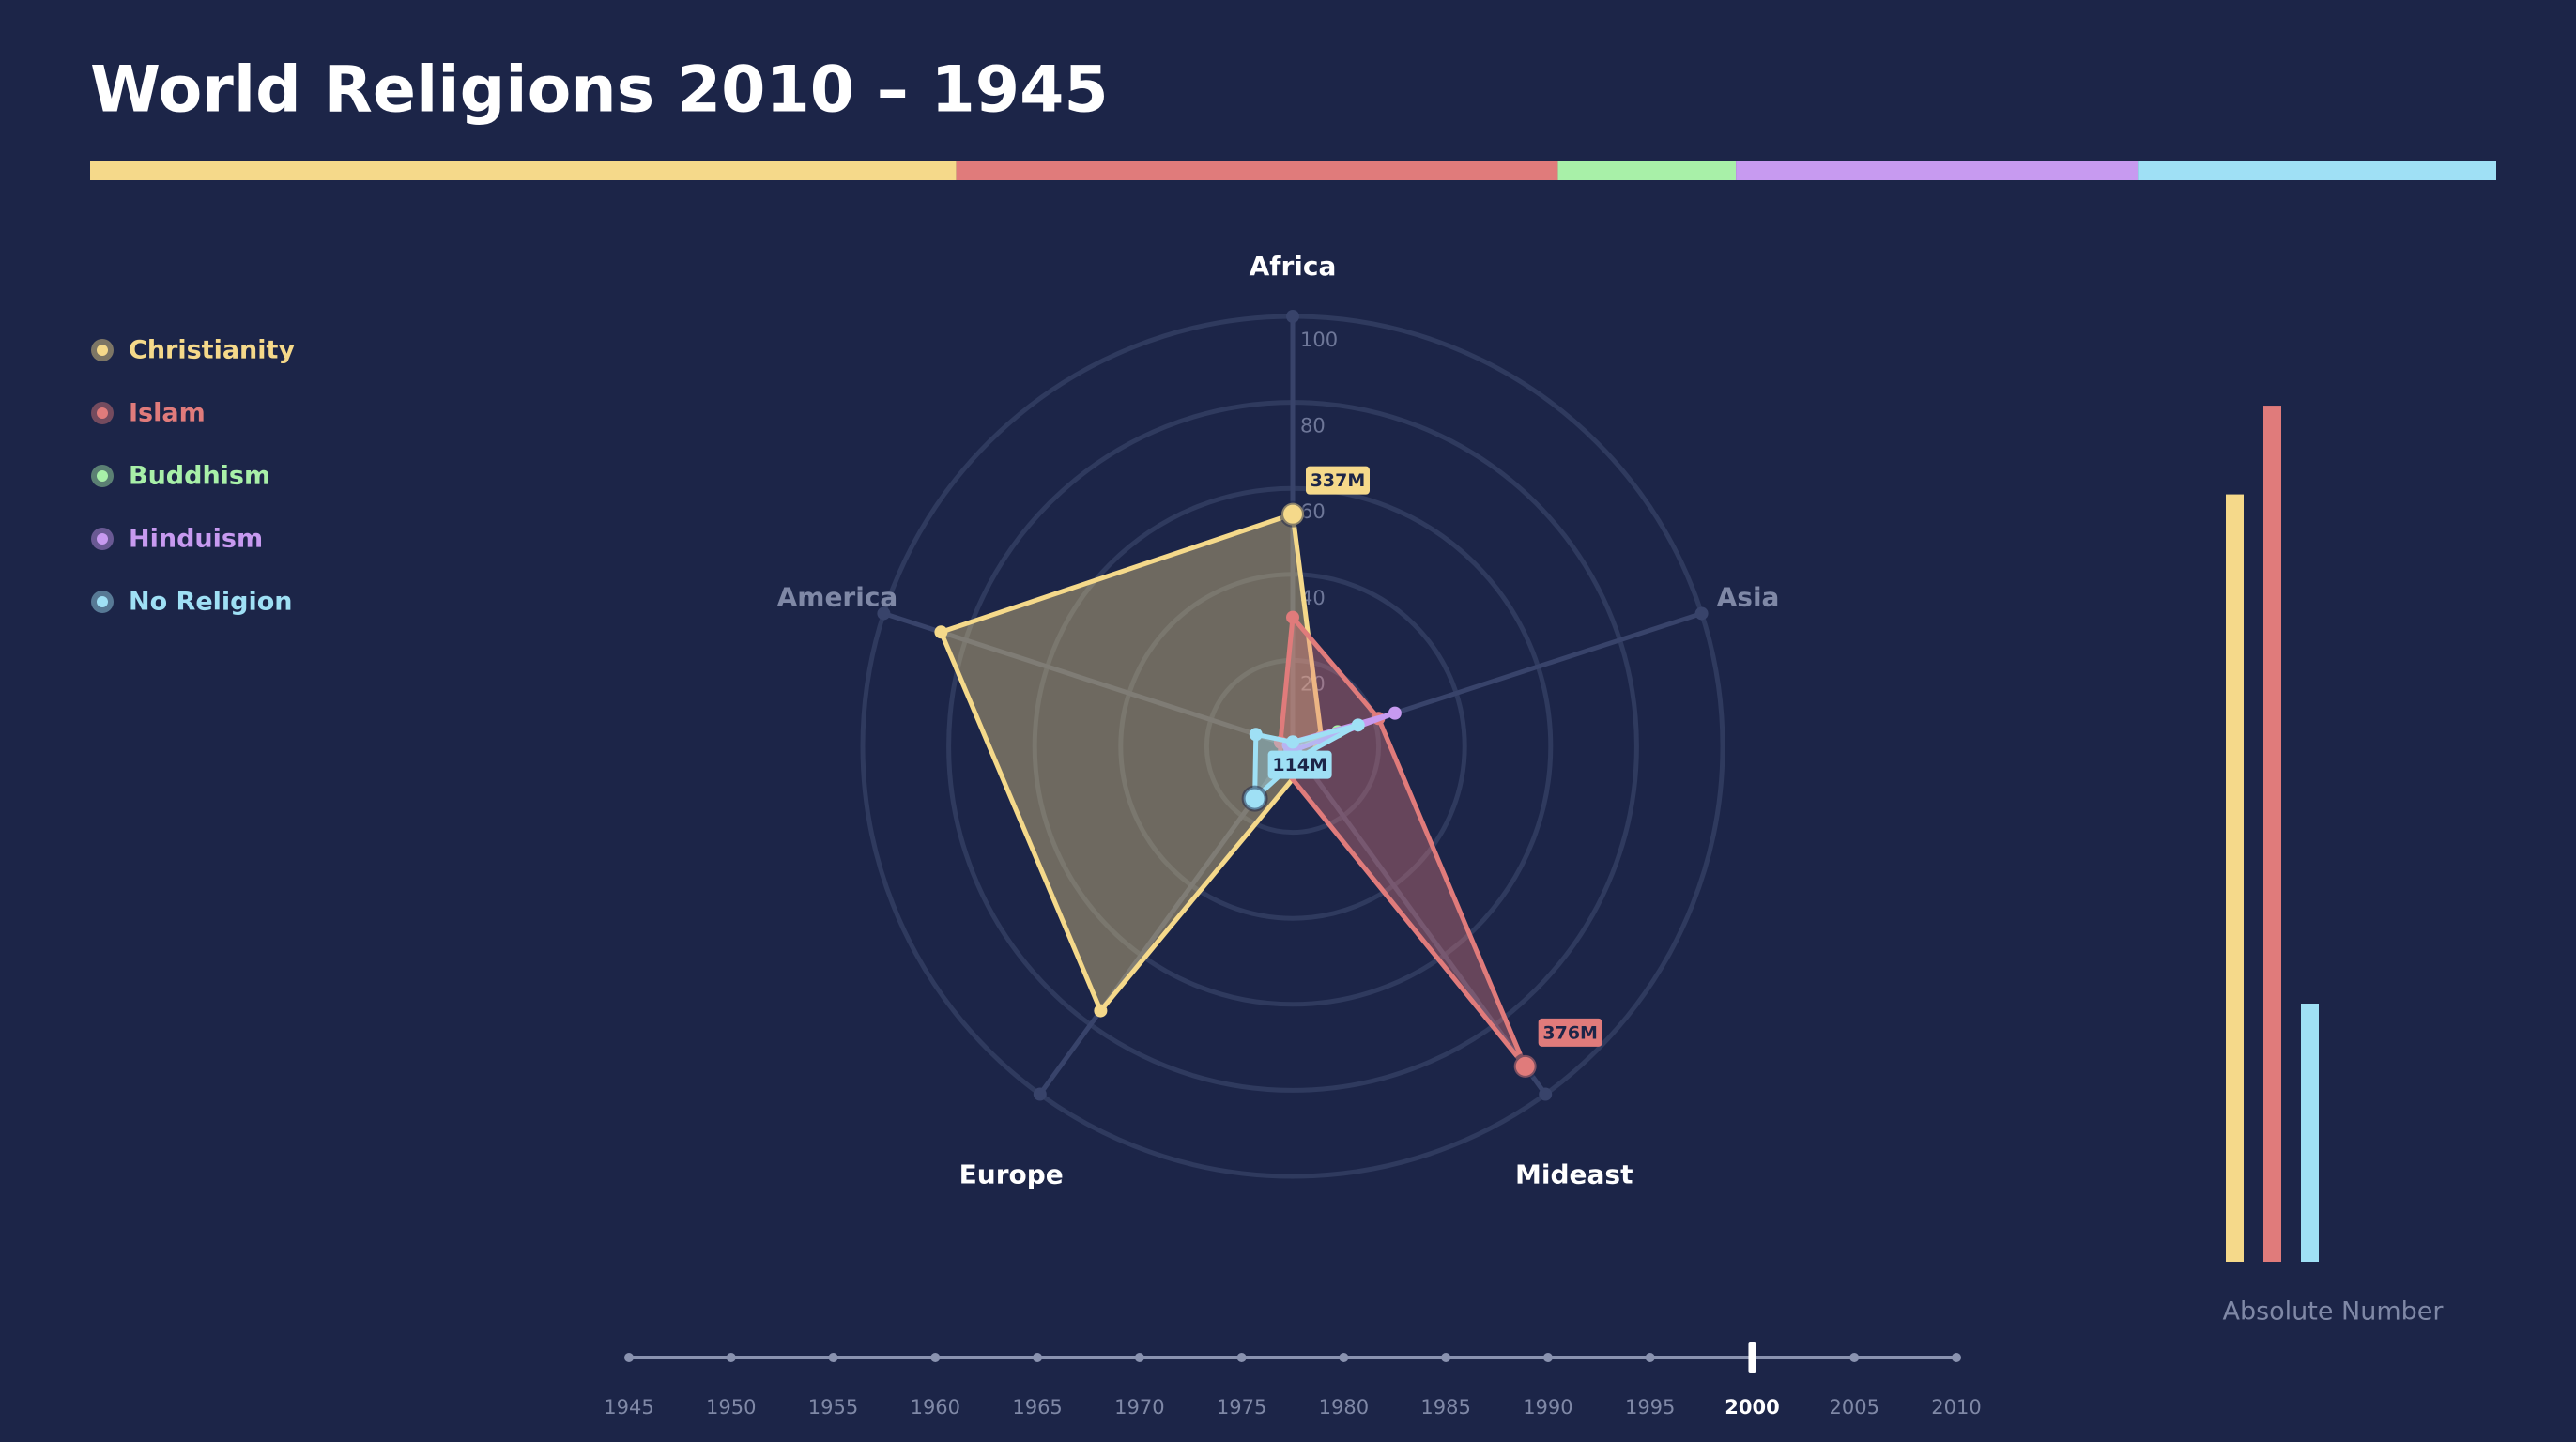 This screenshot has height=1442, width=2576. I want to click on timeline-handle, so click(1752, 1357).